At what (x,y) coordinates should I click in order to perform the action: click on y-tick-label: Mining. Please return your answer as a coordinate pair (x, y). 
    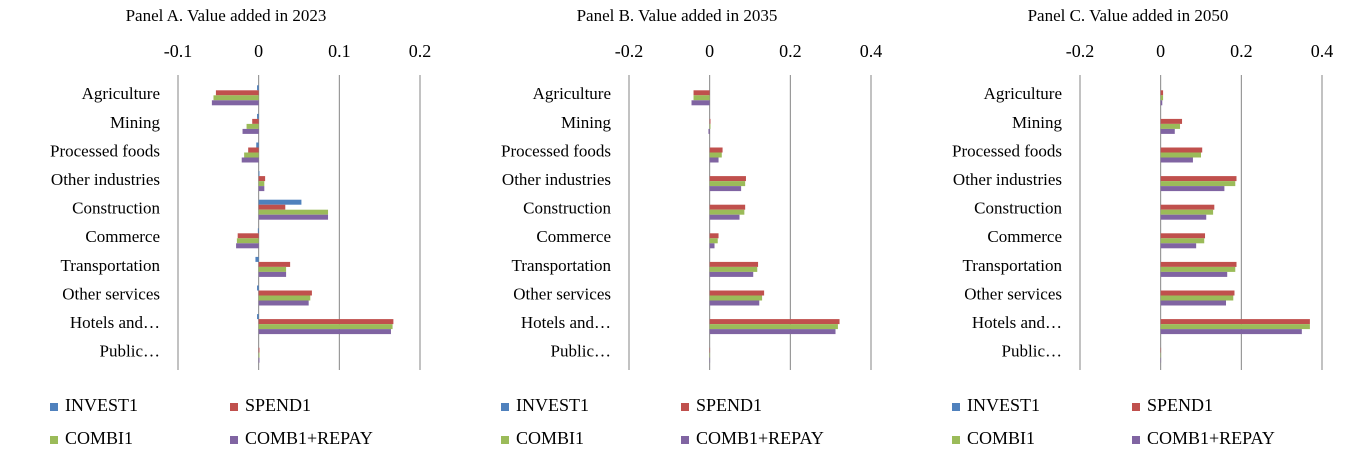
    Looking at the image, I should click on (135, 122).